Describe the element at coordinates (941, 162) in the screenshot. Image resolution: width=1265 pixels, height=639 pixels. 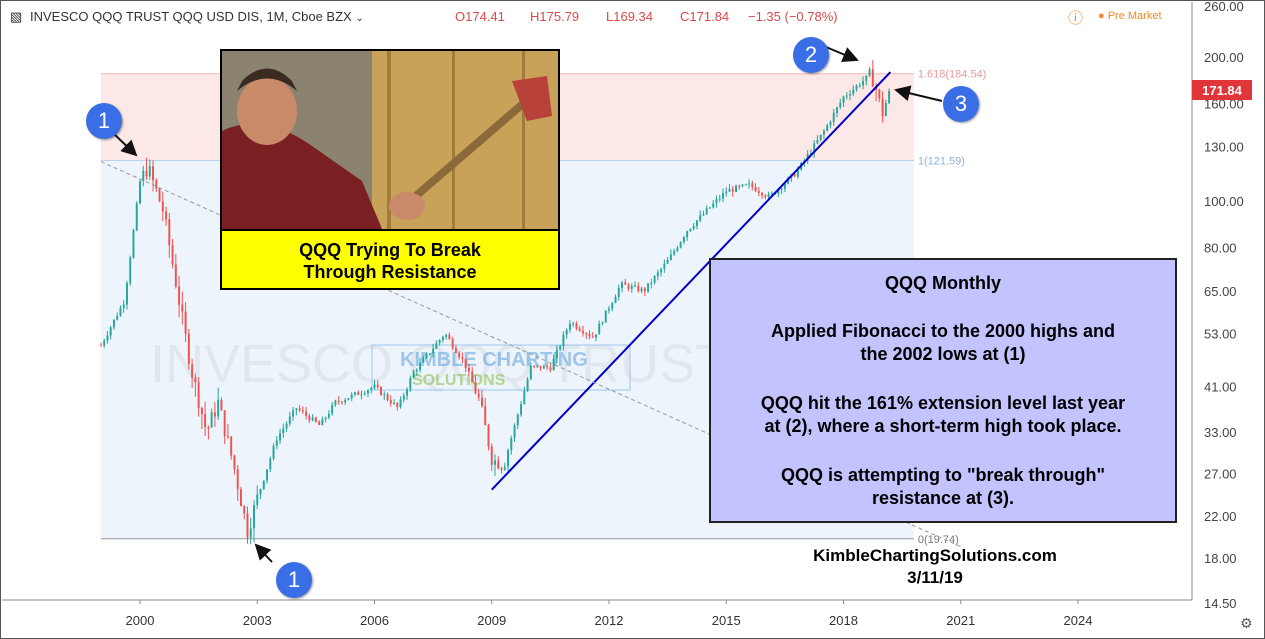
I see `fib-level-label: 1(121.59)` at that location.